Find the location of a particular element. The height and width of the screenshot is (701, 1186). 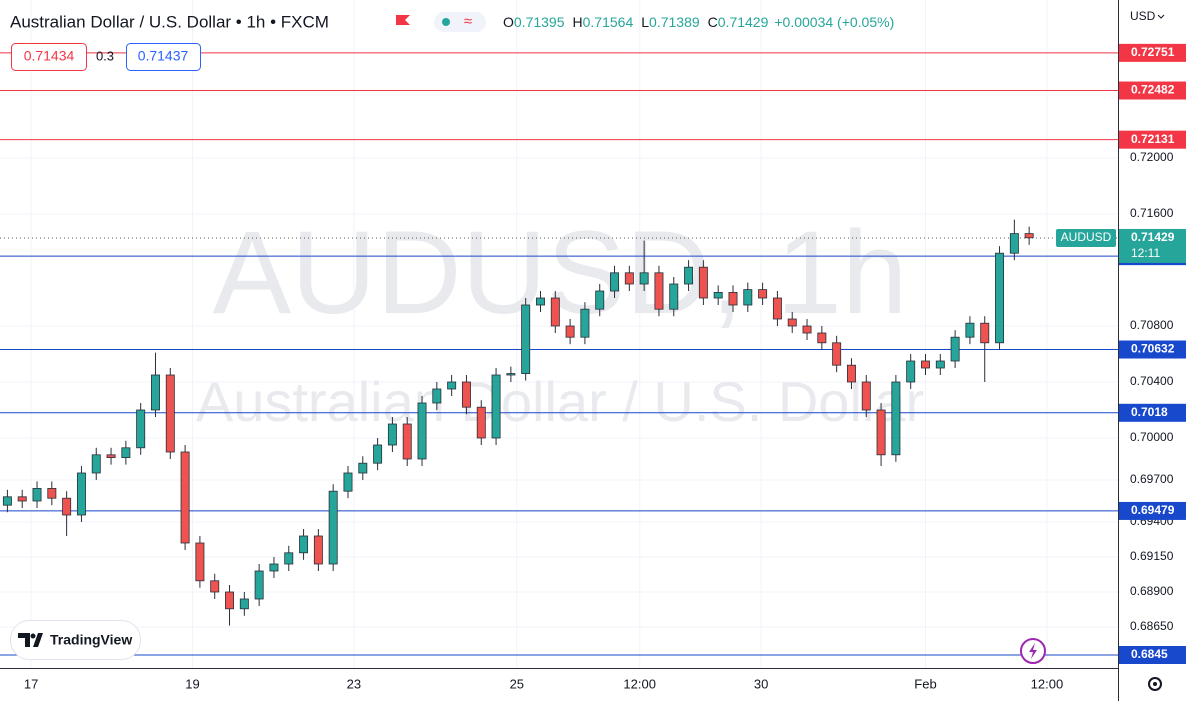

x-tick-label: 12:00 is located at coordinates (1047, 683).